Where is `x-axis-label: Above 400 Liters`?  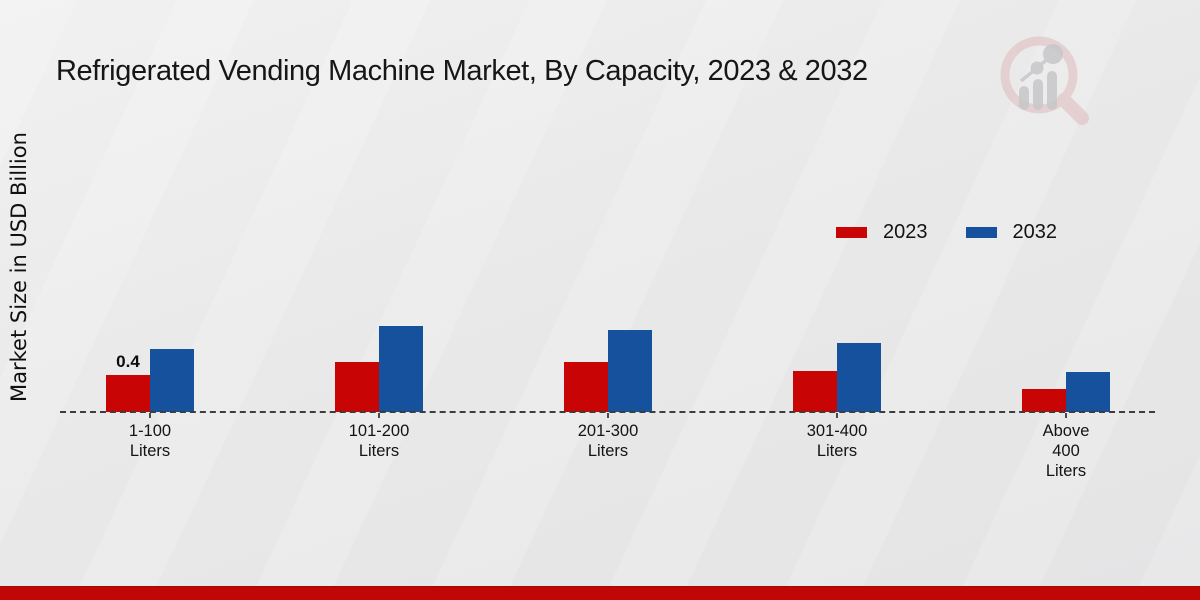 x-axis-label: Above 400 Liters is located at coordinates (1066, 451).